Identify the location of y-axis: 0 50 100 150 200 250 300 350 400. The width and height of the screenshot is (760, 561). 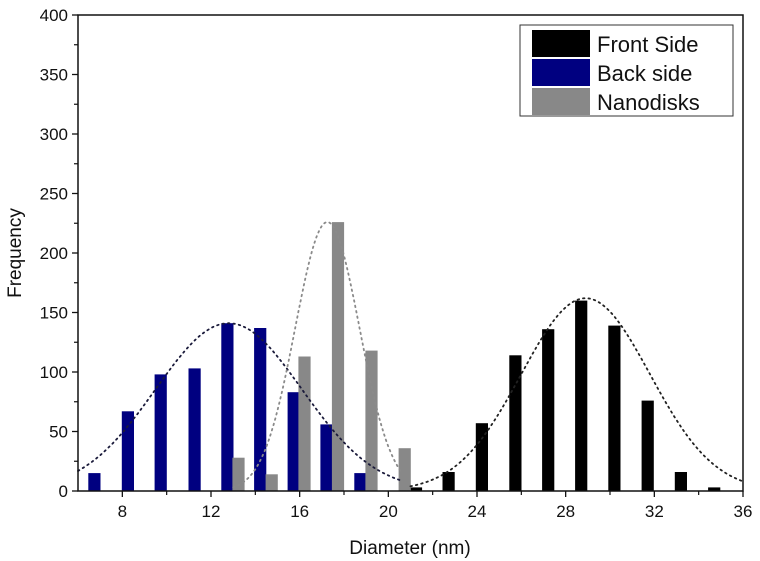
(59, 253).